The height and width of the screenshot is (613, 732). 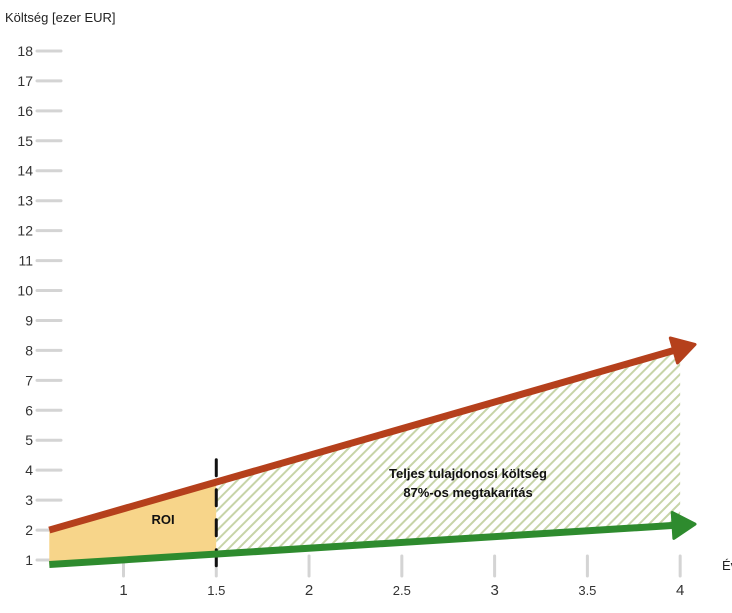 I want to click on y-tick-label: 10, so click(x=25, y=291).